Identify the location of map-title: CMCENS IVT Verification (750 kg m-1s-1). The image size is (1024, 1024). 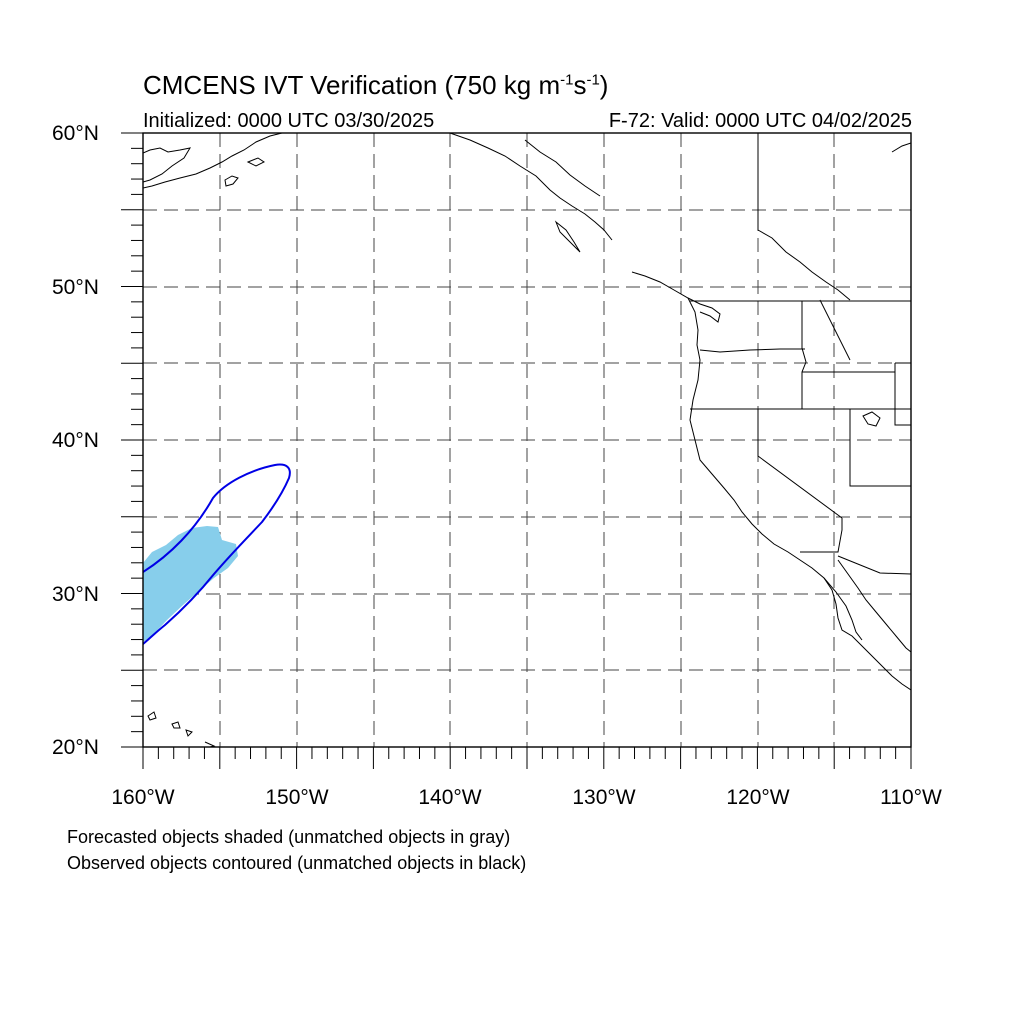
(376, 85).